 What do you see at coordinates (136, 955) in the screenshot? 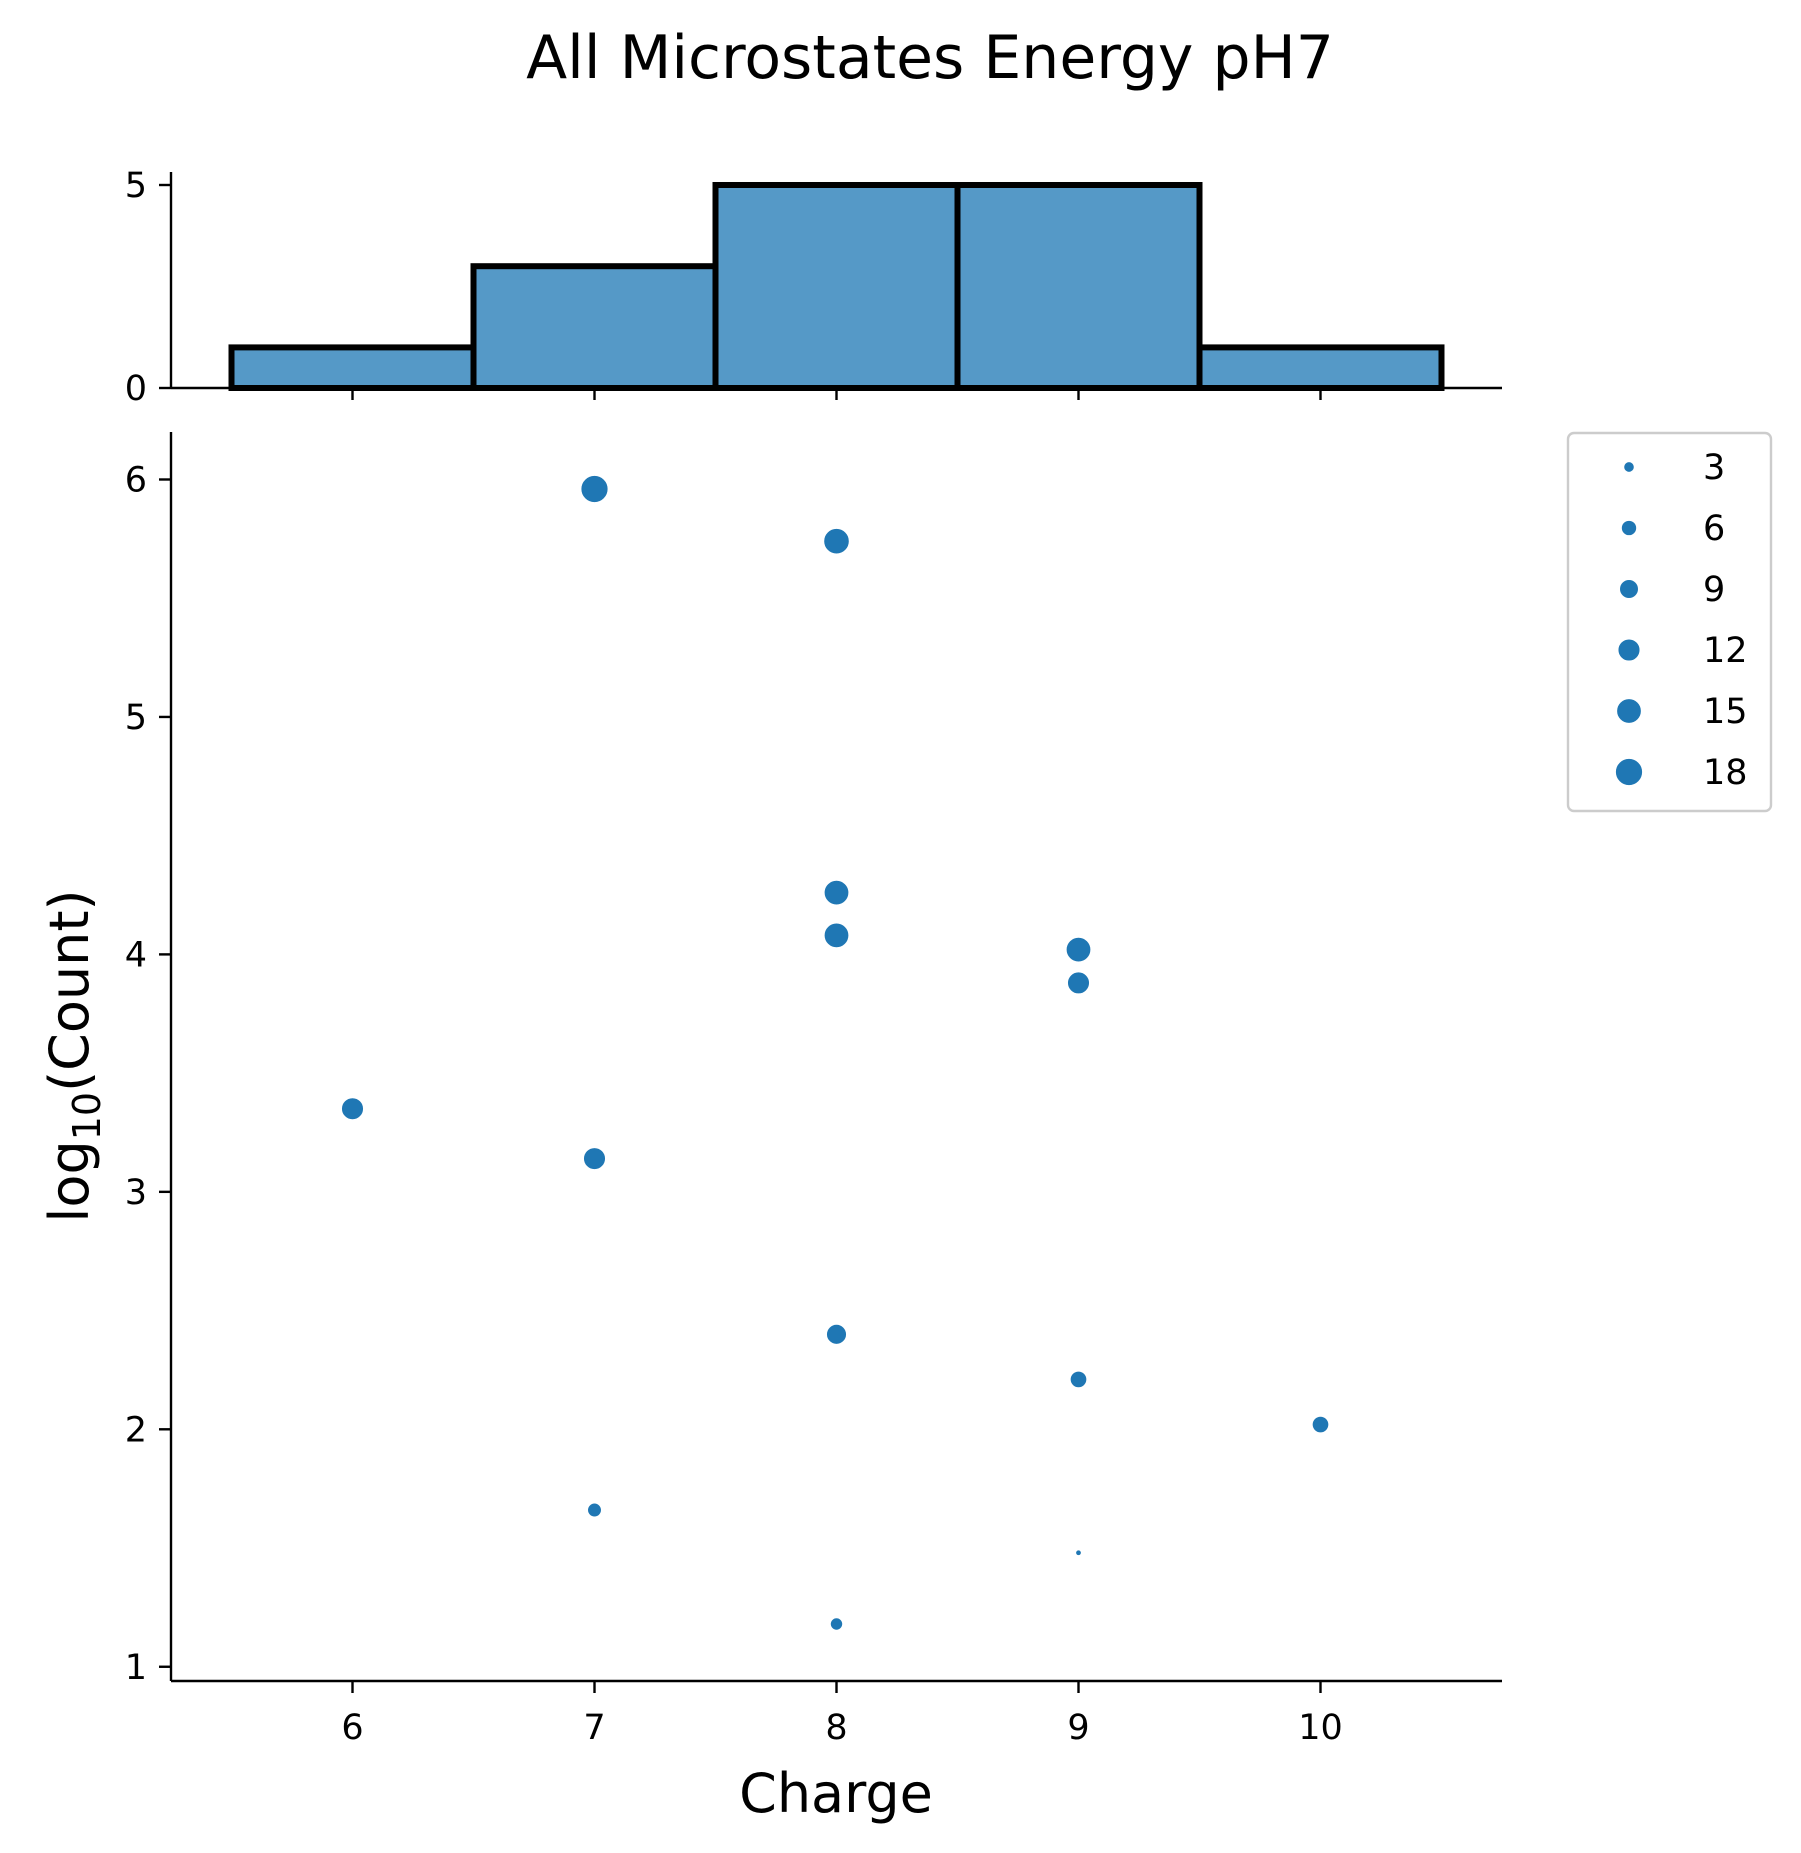
I see `y-tick-label: 4` at bounding box center [136, 955].